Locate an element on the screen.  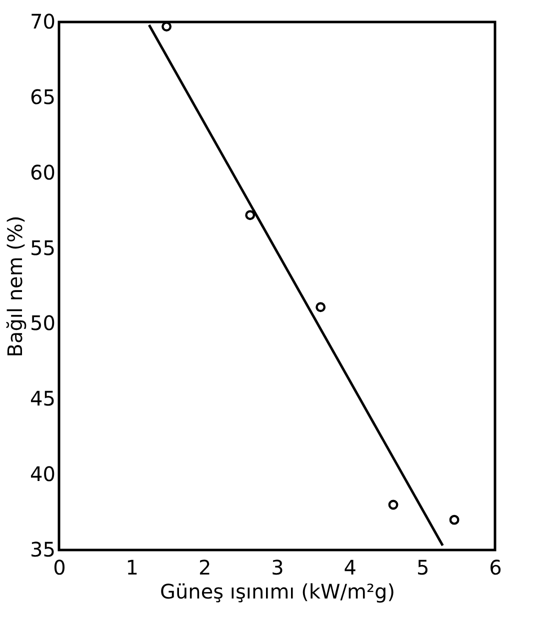
x-tick-label: 5 is located at coordinates (423, 568).